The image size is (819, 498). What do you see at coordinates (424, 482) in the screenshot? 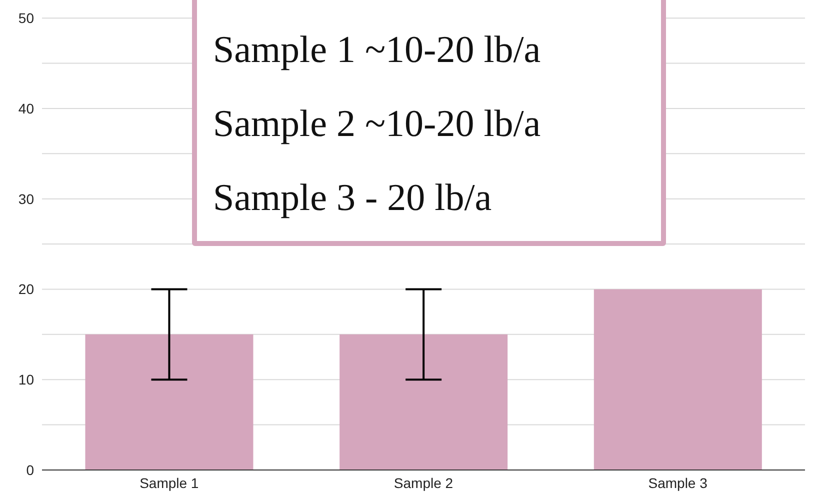
I see `x-tick-label: Sample 2` at bounding box center [424, 482].